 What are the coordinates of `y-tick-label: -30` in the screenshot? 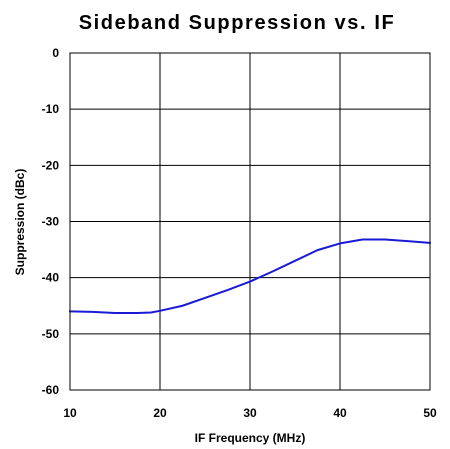 It's located at (51, 222).